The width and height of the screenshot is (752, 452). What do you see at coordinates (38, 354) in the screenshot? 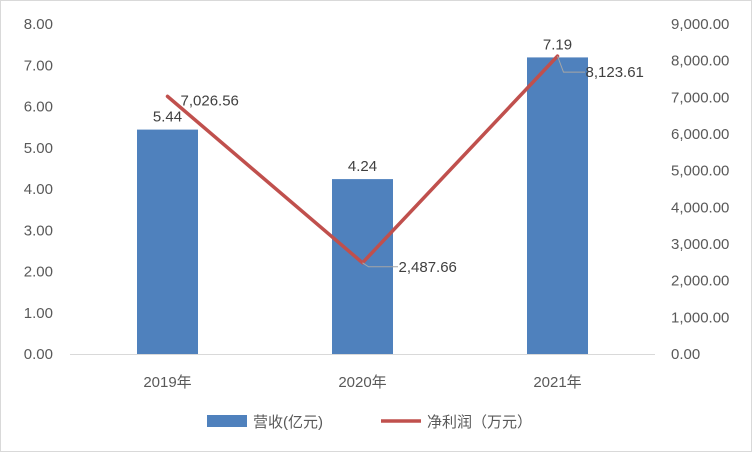
I see `y-left-tick-label: 0.00` at bounding box center [38, 354].